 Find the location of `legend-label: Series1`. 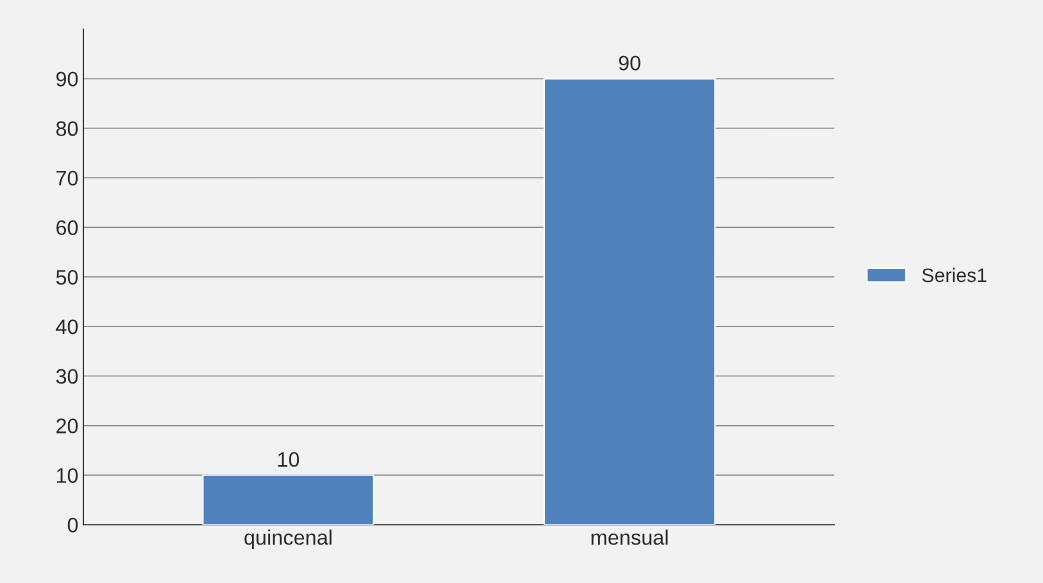

legend-label: Series1 is located at coordinates (954, 275).